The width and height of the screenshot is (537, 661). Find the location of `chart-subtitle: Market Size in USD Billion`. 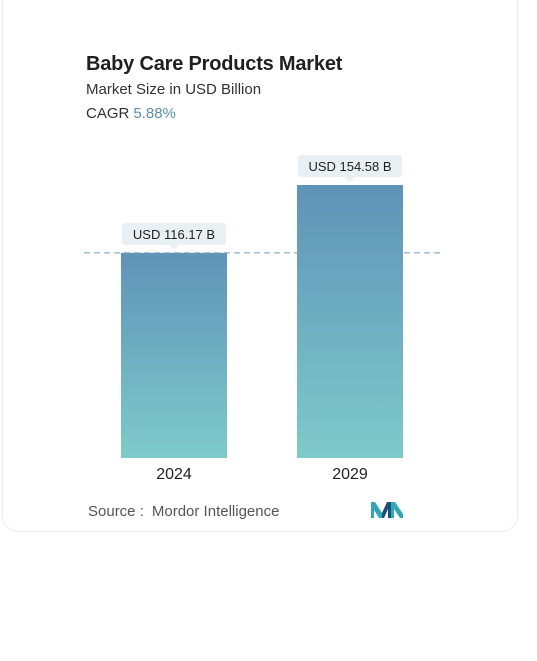

chart-subtitle: Market Size in USD Billion is located at coordinates (174, 89).